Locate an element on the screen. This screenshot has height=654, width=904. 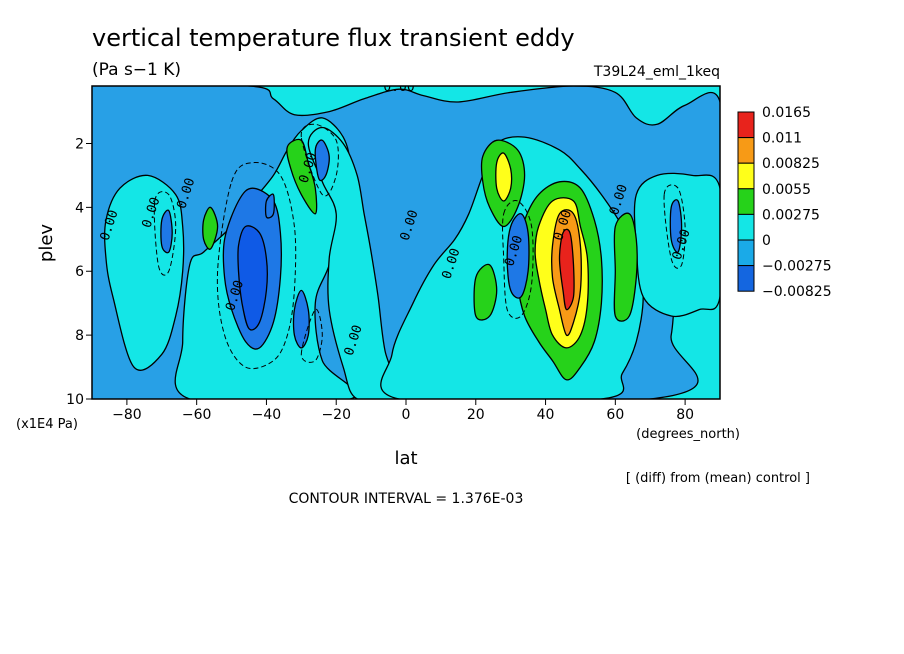
legend-label-5: 0 is located at coordinates (766, 241).